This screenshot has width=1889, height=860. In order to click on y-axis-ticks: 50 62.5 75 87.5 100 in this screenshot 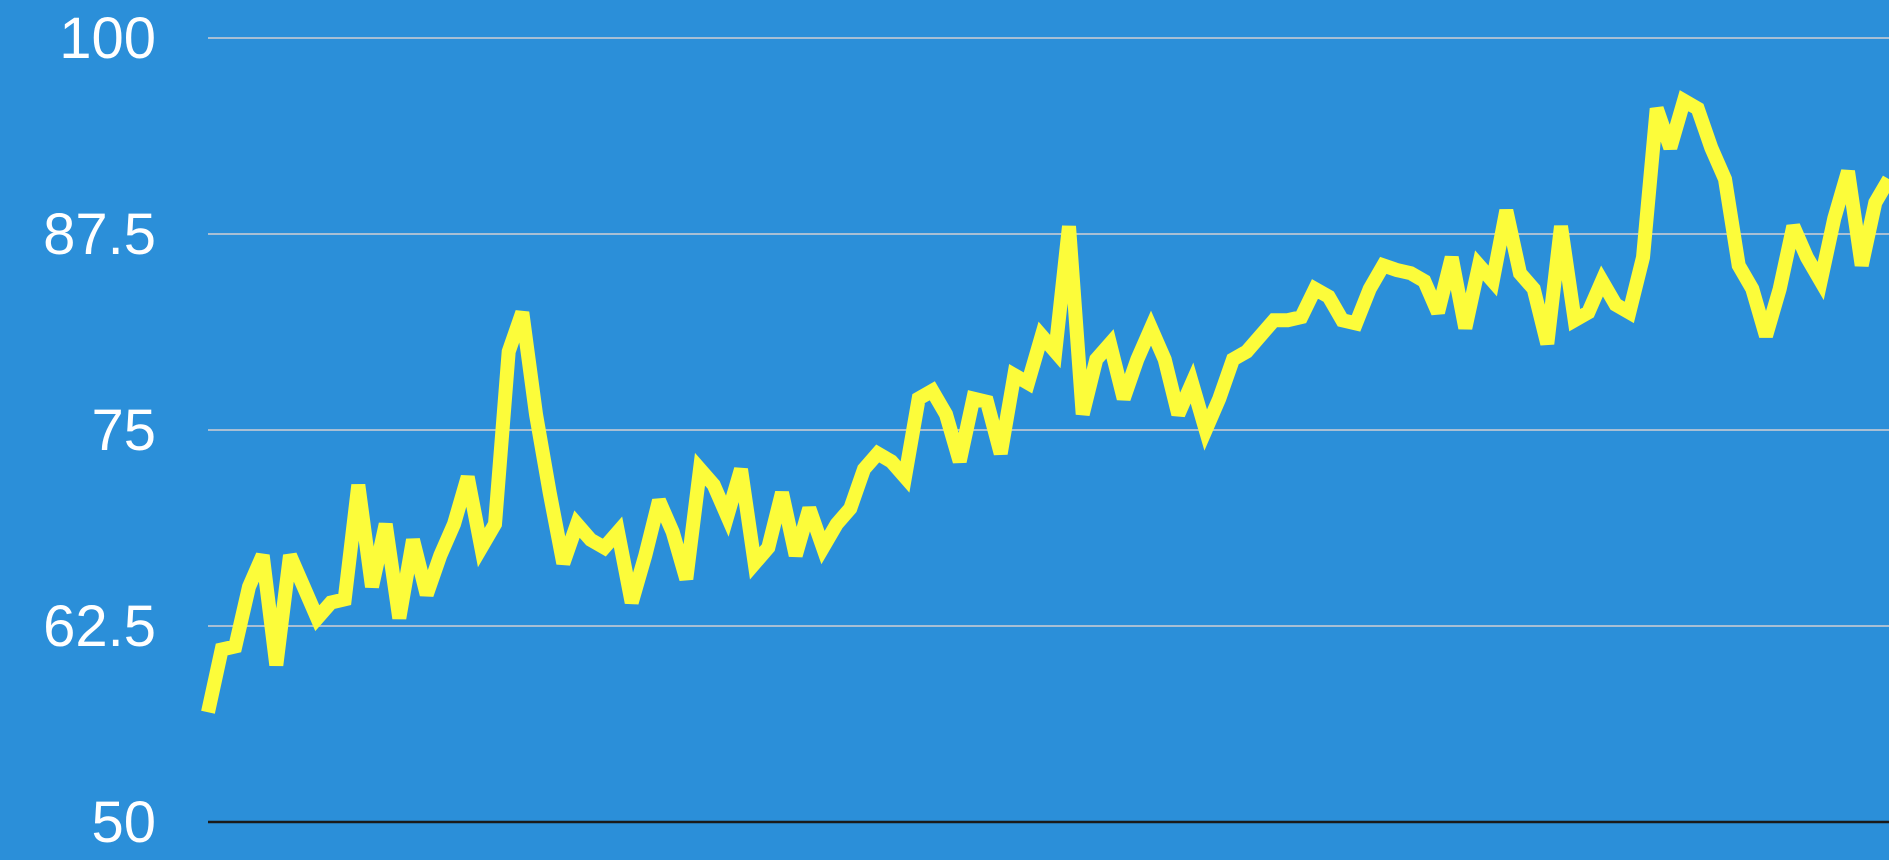, I will do `click(99, 430)`.